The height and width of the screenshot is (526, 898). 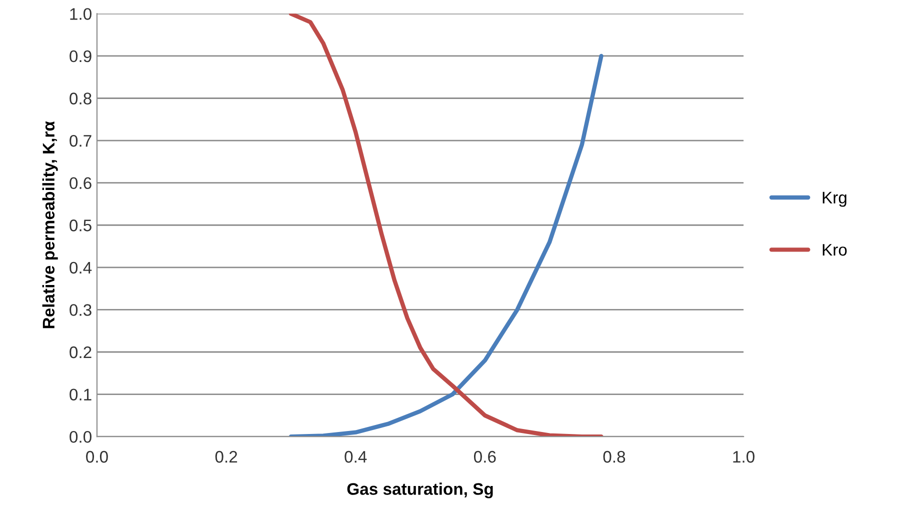 What do you see at coordinates (81, 98) in the screenshot?
I see `y-tick-label: 0.8` at bounding box center [81, 98].